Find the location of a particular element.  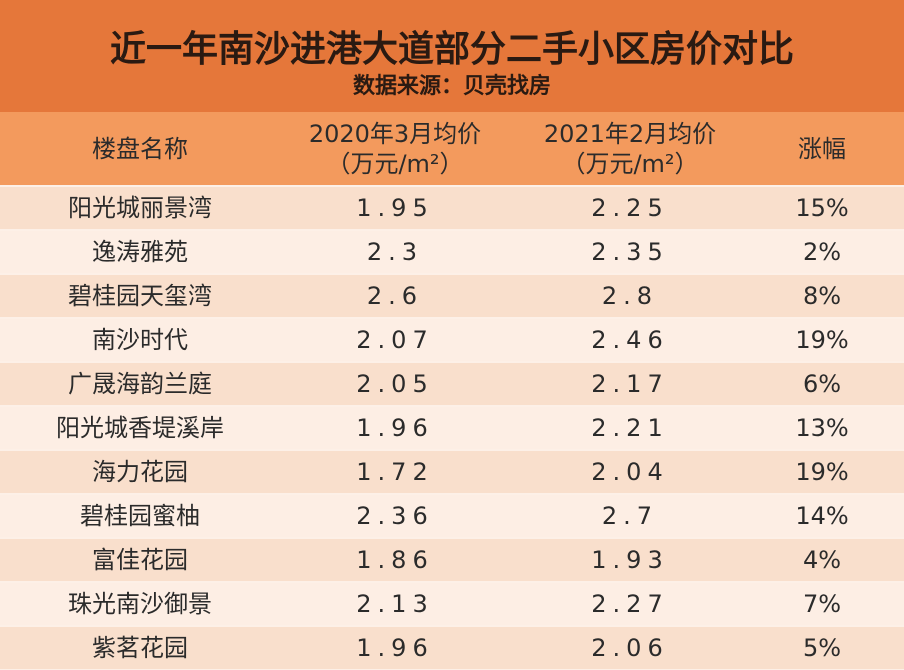

table-cell: 1.72 is located at coordinates (395, 472).